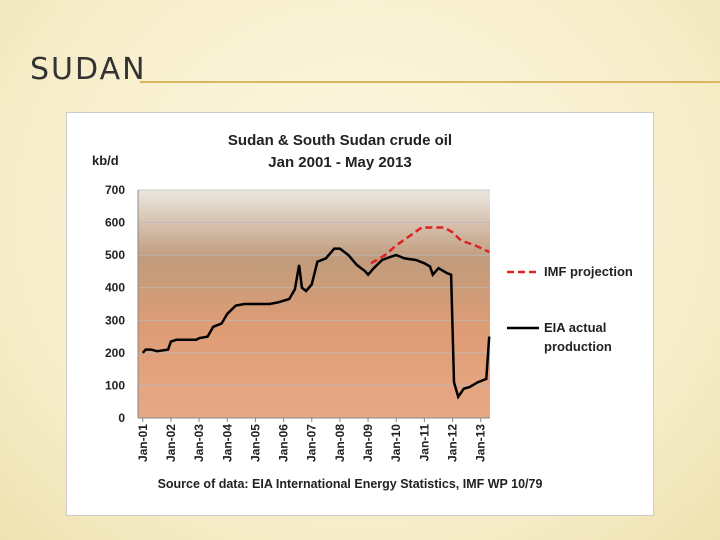  I want to click on y-tick-label: 400, so click(115, 288).